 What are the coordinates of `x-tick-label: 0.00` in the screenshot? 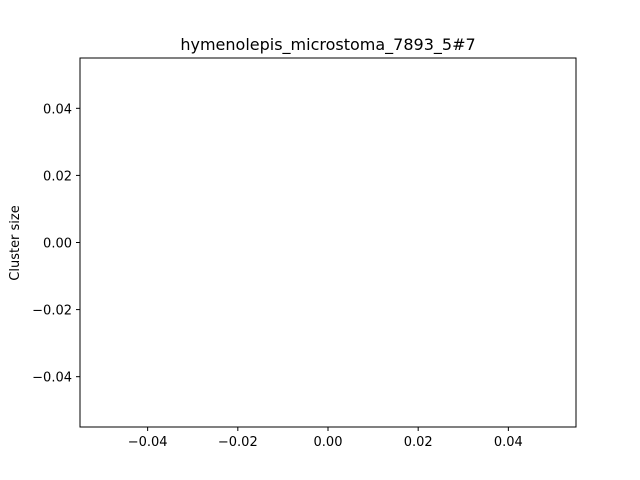 It's located at (328, 442).